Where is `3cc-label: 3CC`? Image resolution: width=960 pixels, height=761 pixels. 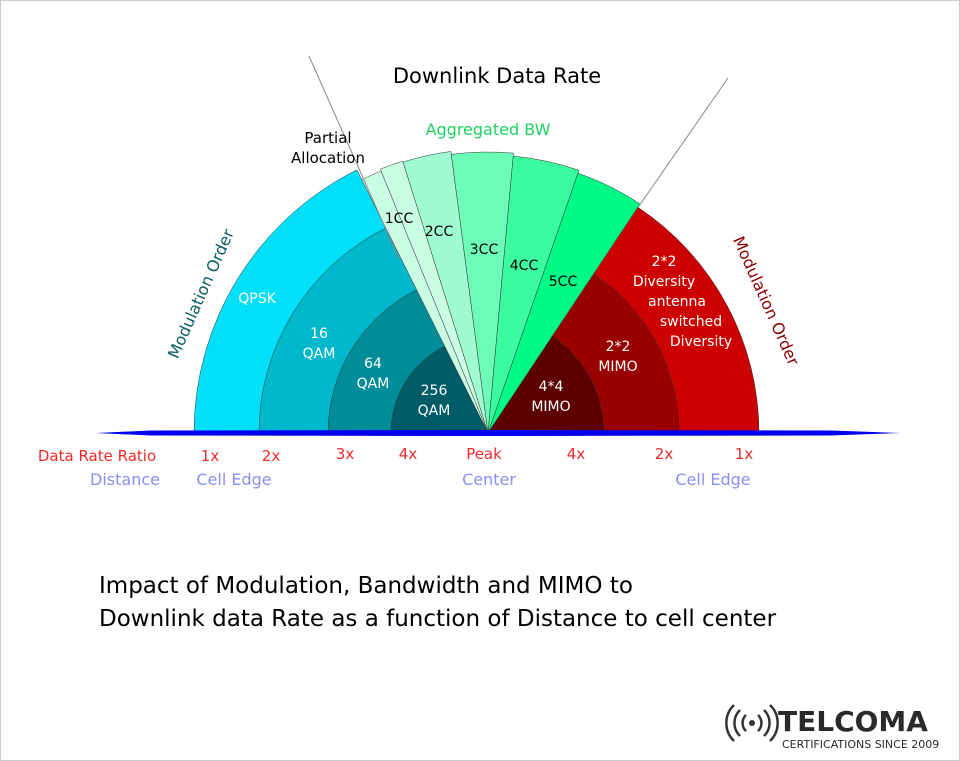 3cc-label: 3CC is located at coordinates (484, 250).